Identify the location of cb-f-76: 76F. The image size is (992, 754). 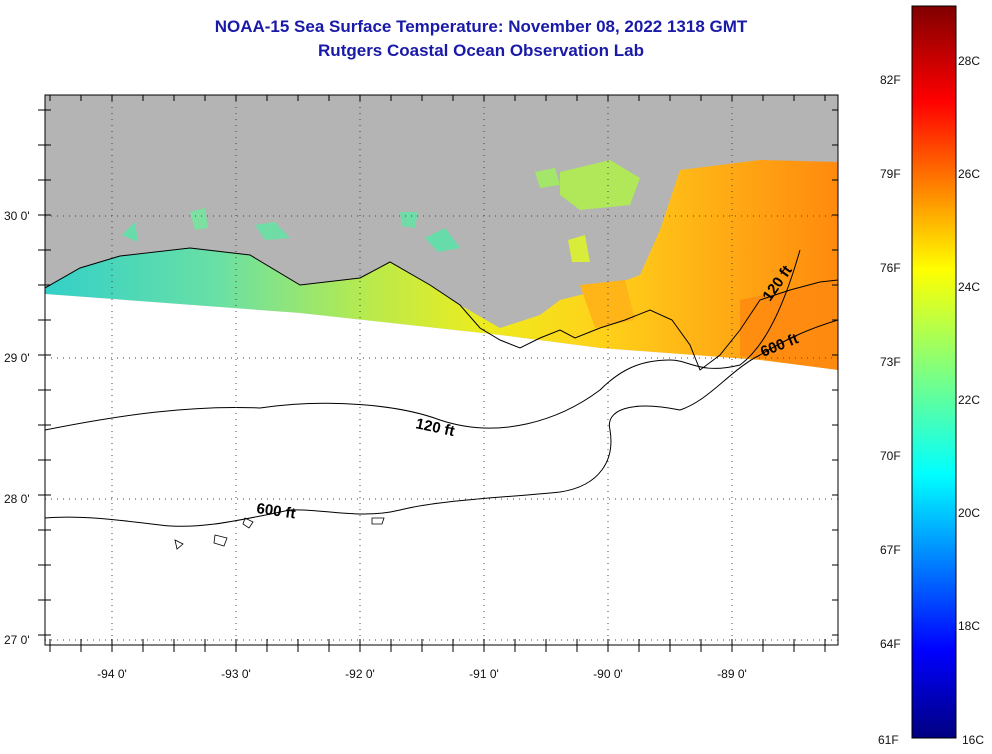
(890, 268).